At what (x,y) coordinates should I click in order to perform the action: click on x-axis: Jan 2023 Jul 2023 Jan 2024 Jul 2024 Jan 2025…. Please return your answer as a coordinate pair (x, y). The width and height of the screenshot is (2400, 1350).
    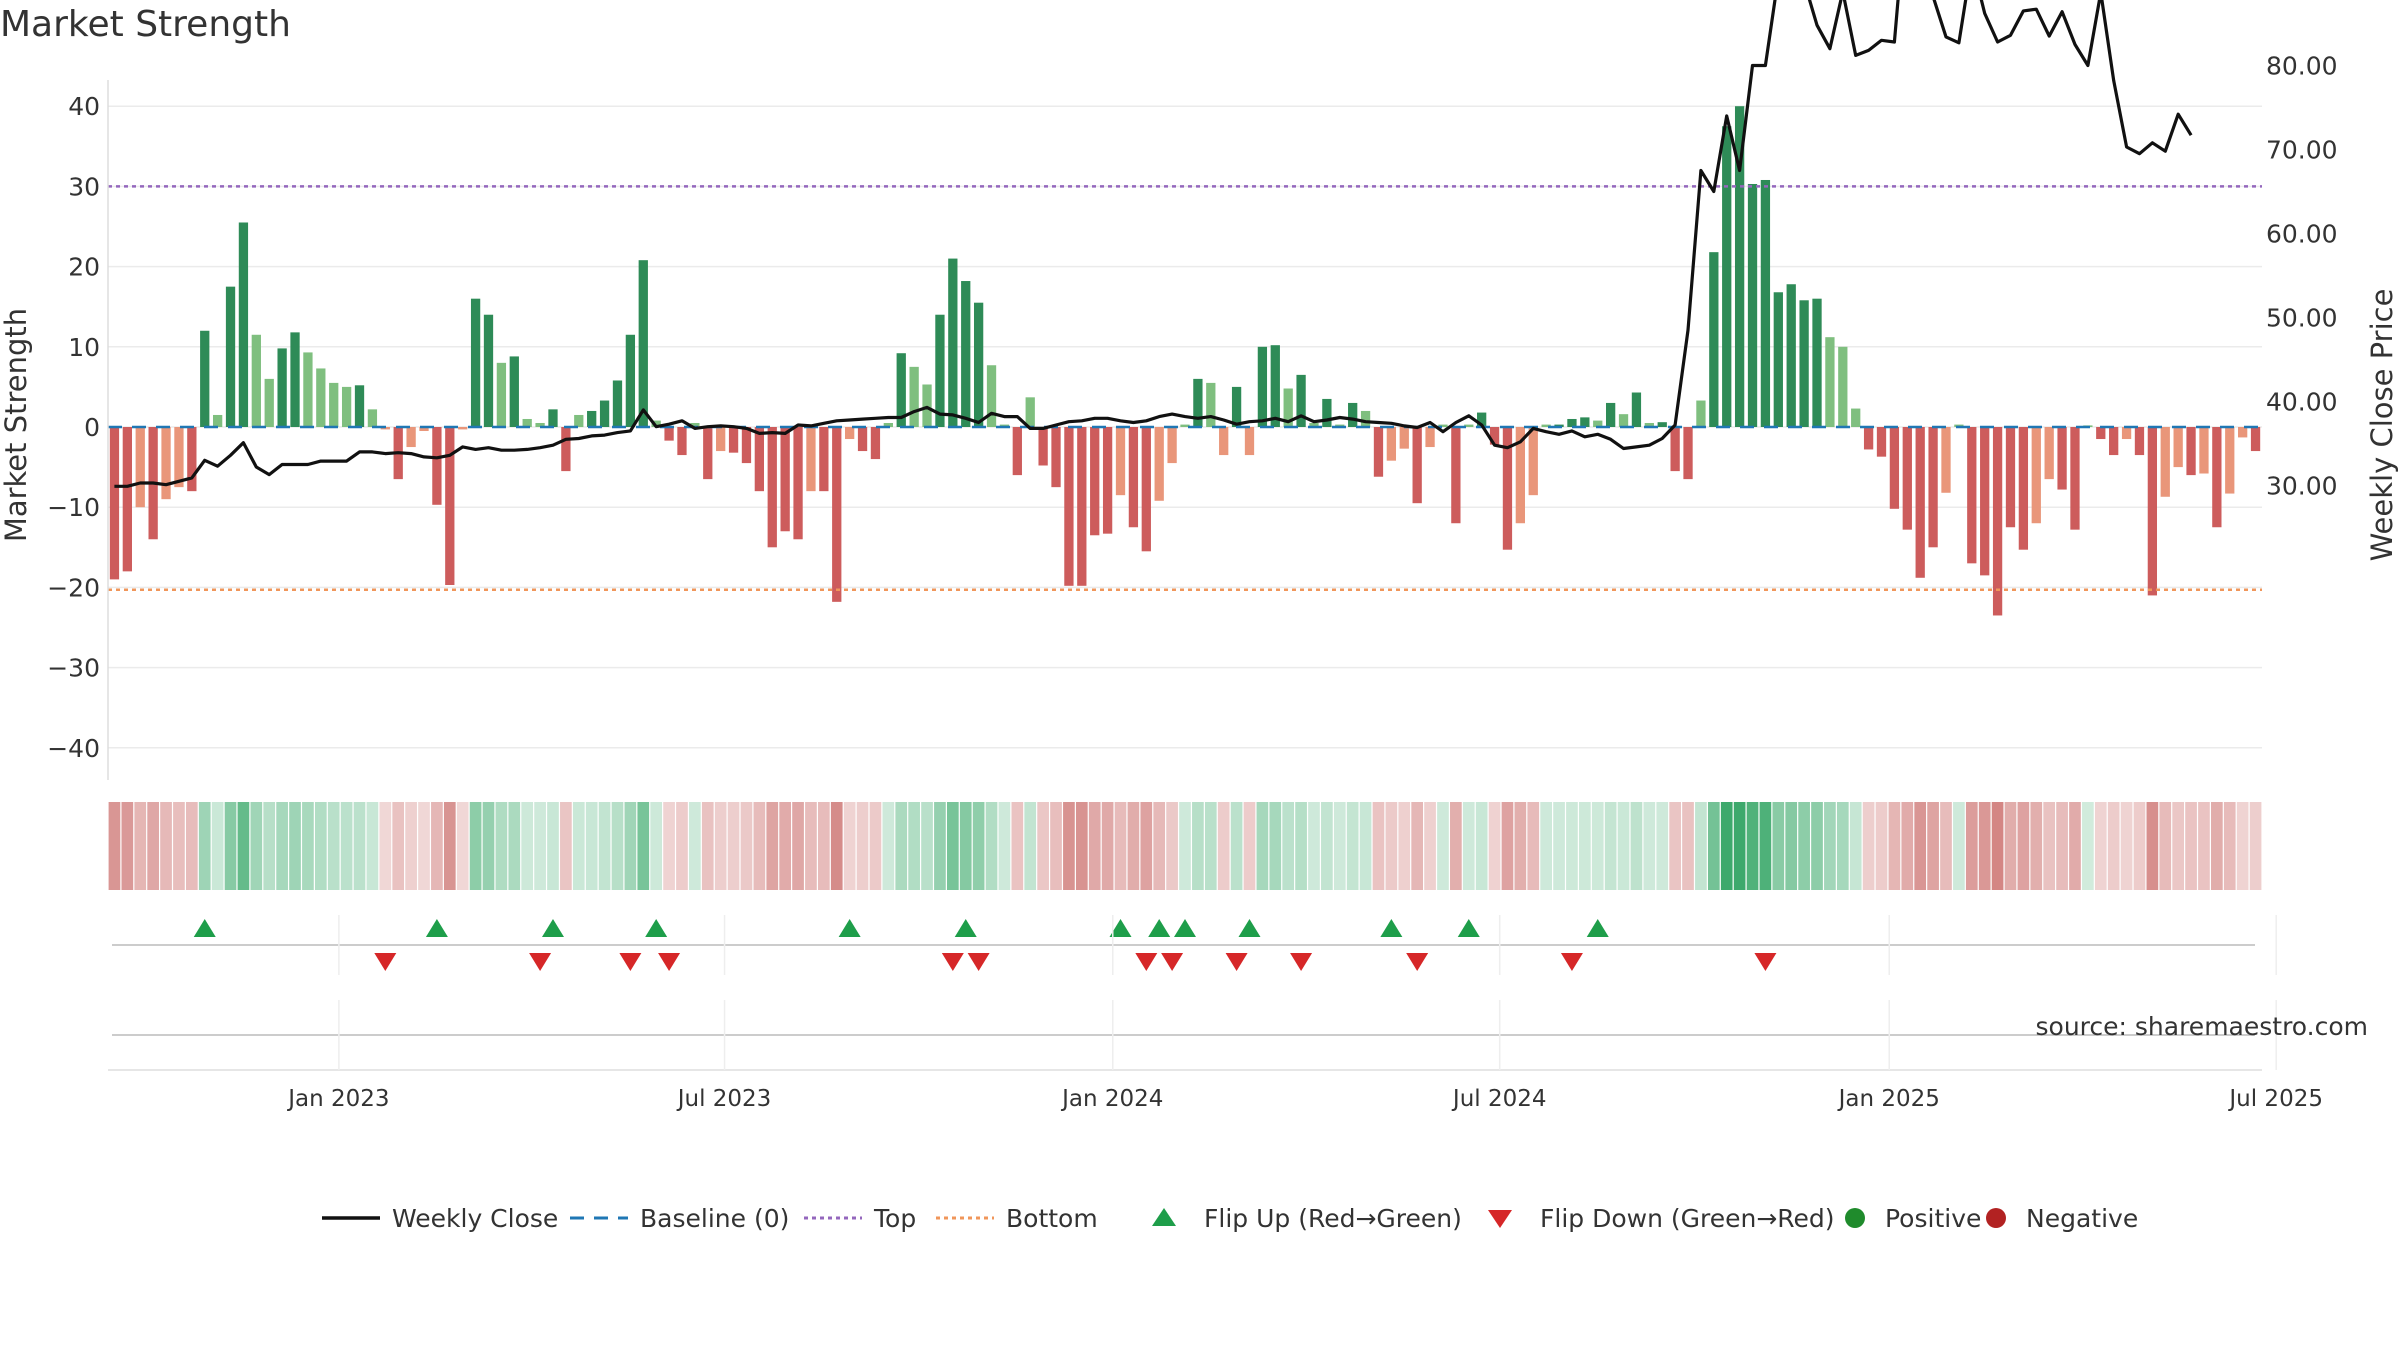
    Looking at the image, I should click on (1215, 1013).